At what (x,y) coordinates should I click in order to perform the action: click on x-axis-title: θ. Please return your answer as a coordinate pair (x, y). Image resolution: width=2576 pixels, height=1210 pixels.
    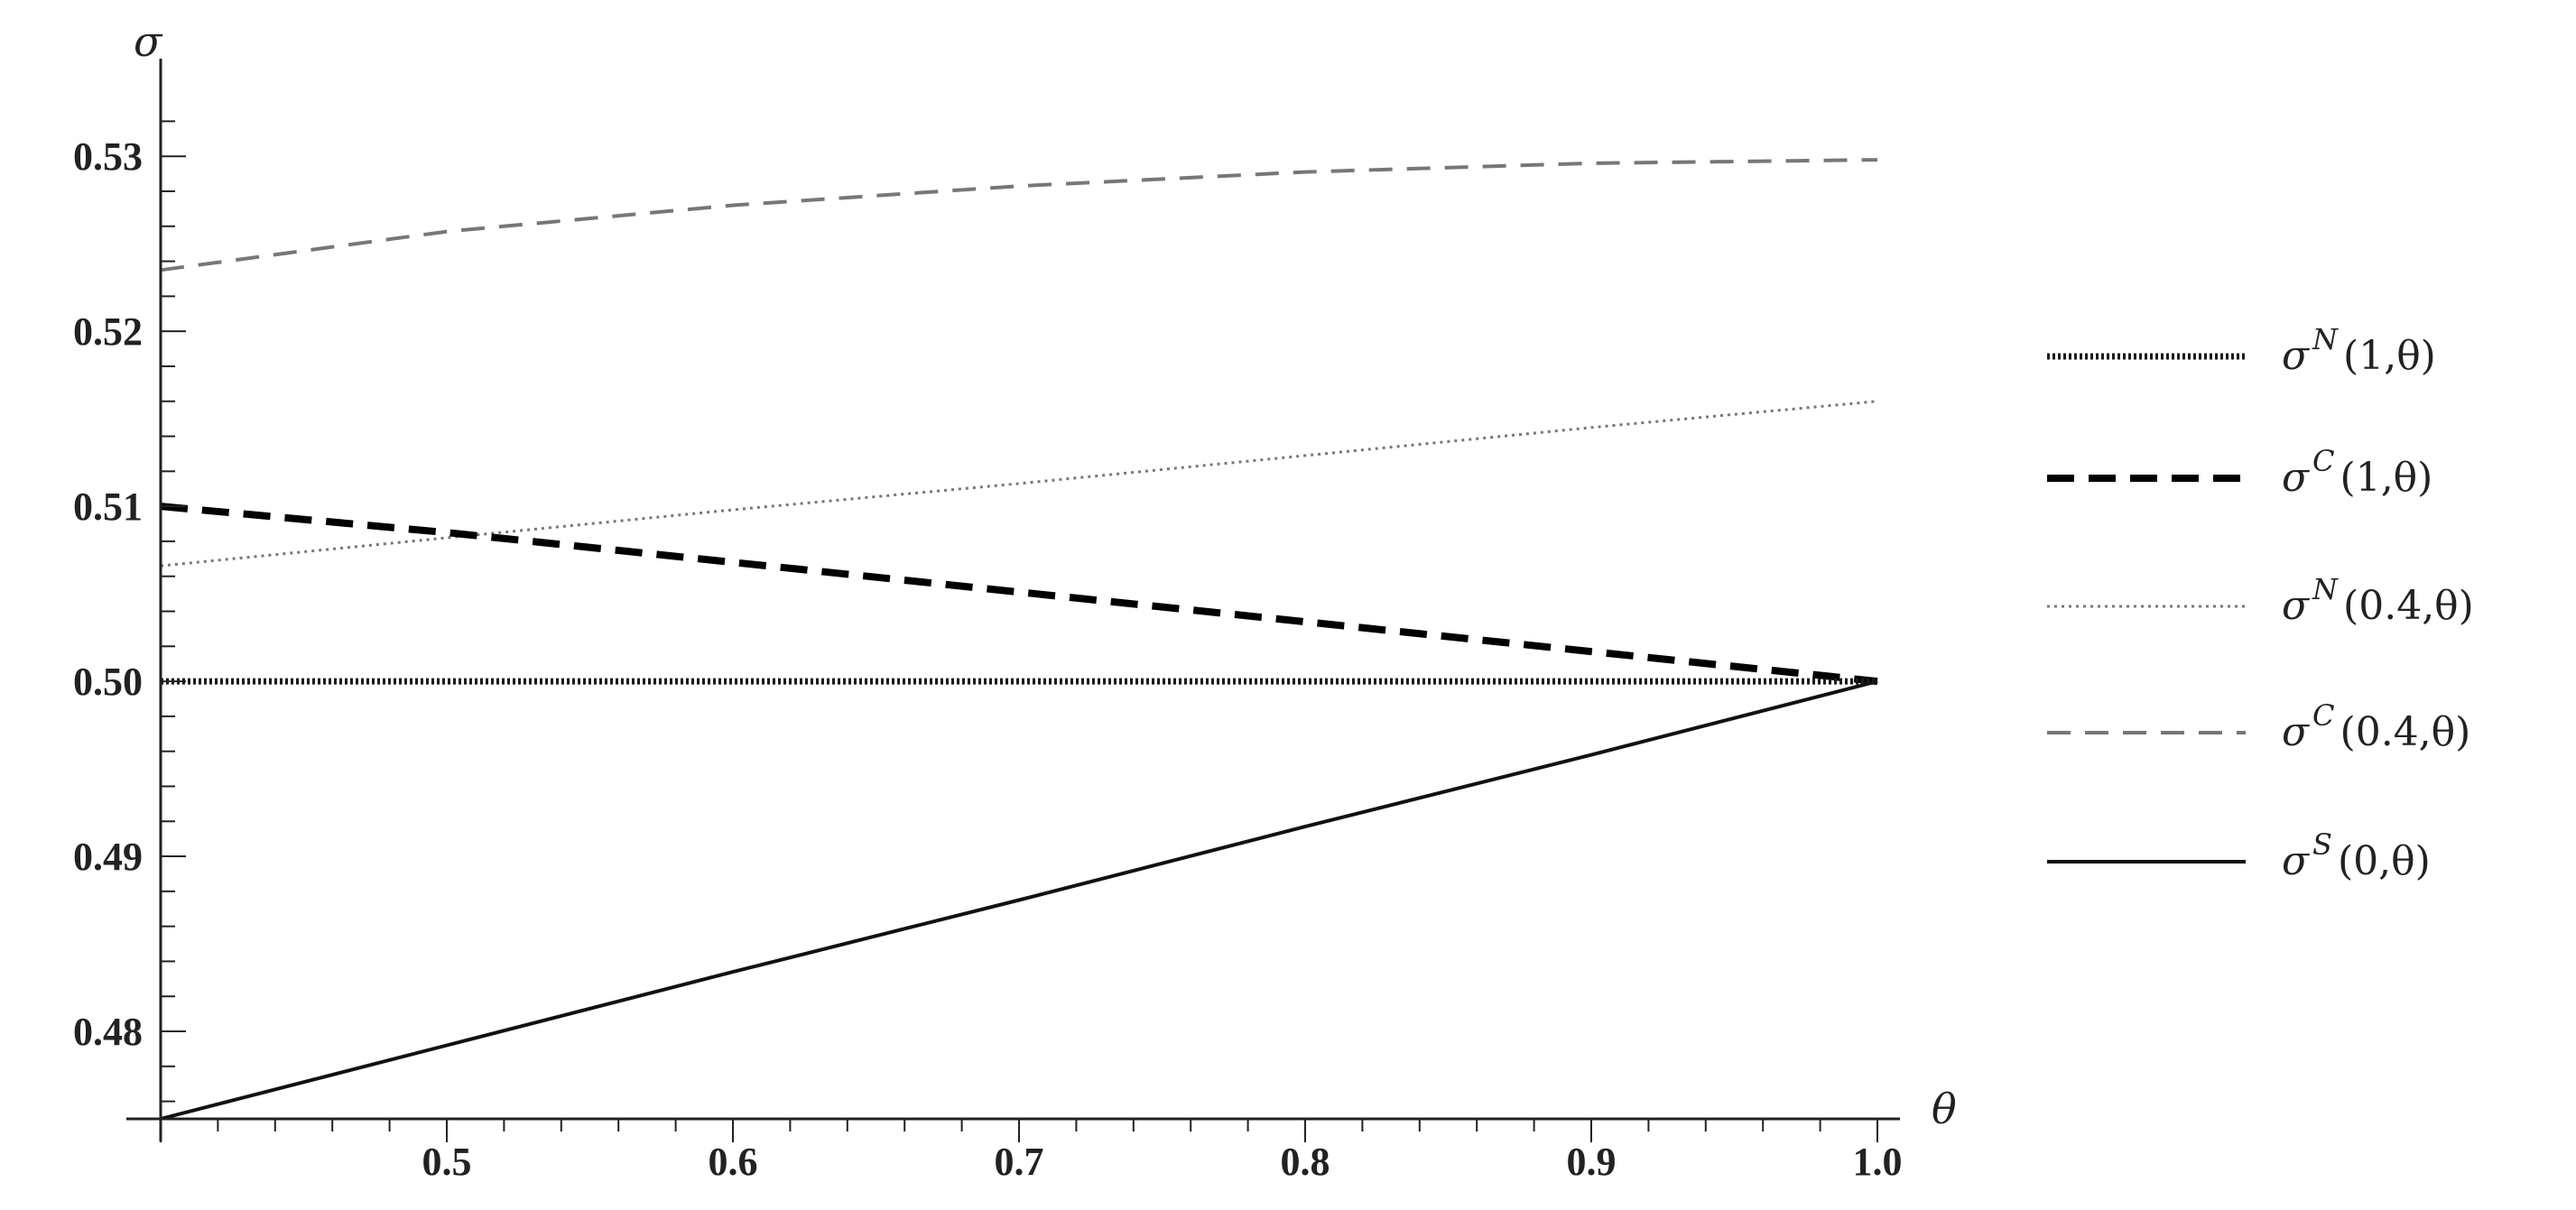
    Looking at the image, I should click on (1945, 1109).